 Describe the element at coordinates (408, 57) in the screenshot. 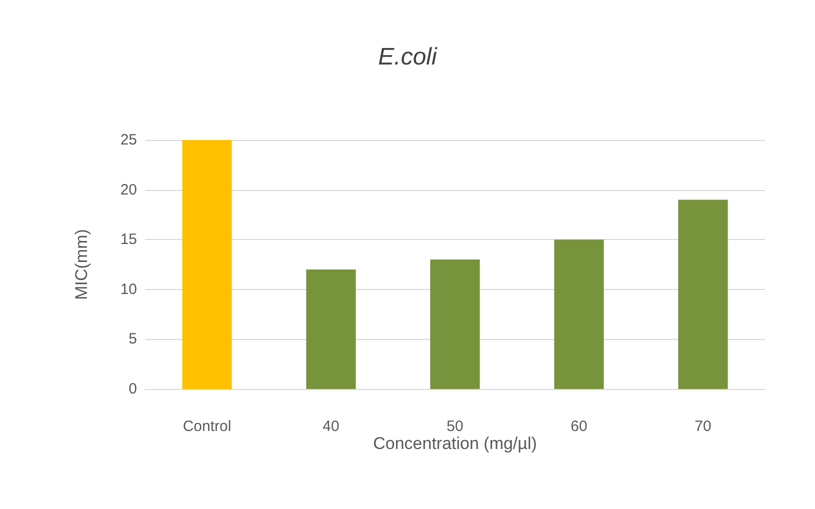

I see `chart-title: E.coli` at that location.